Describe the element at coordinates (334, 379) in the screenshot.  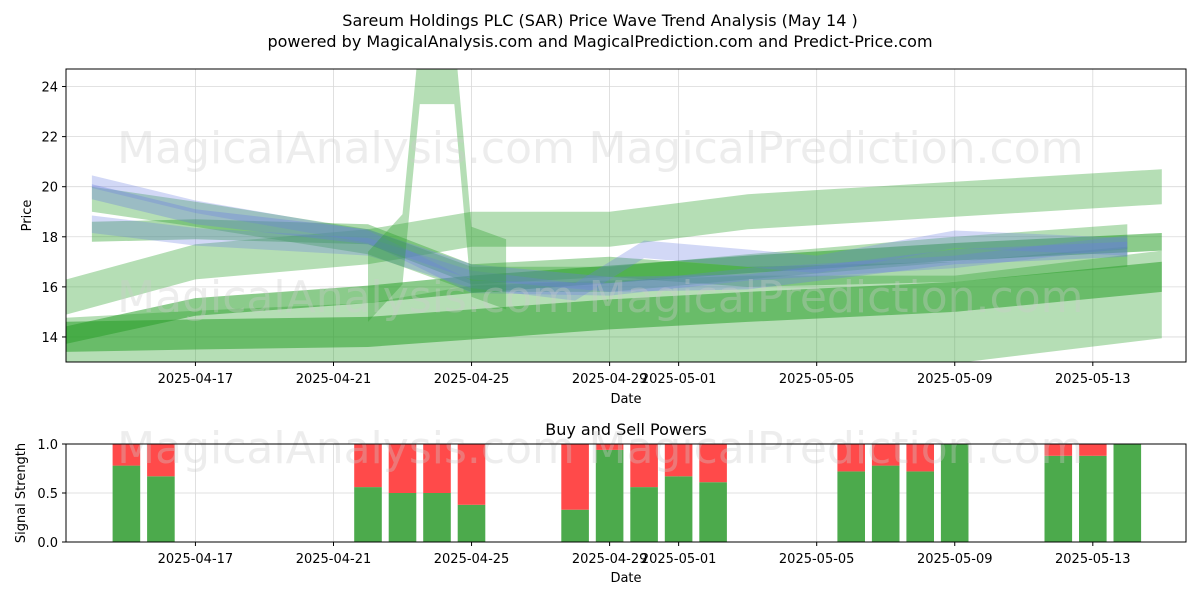
I see `price-x-tick-label: 2025-04-21` at that location.